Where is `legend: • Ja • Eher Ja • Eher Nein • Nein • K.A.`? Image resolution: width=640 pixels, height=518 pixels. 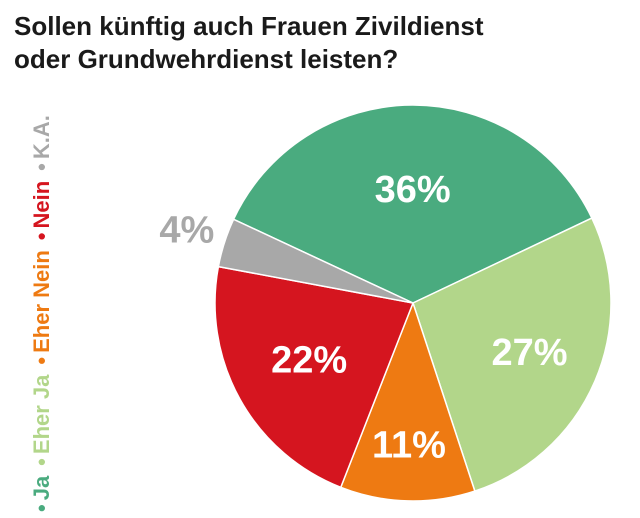
legend: • Ja • Eher Ja • Eher Nein • Nein • K.A. is located at coordinates (42, 256).